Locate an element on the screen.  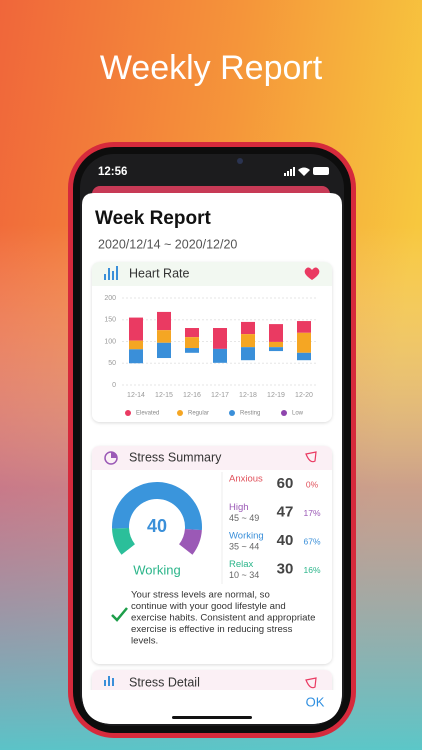
x-tick-label: 12-15 is located at coordinates (164, 395).